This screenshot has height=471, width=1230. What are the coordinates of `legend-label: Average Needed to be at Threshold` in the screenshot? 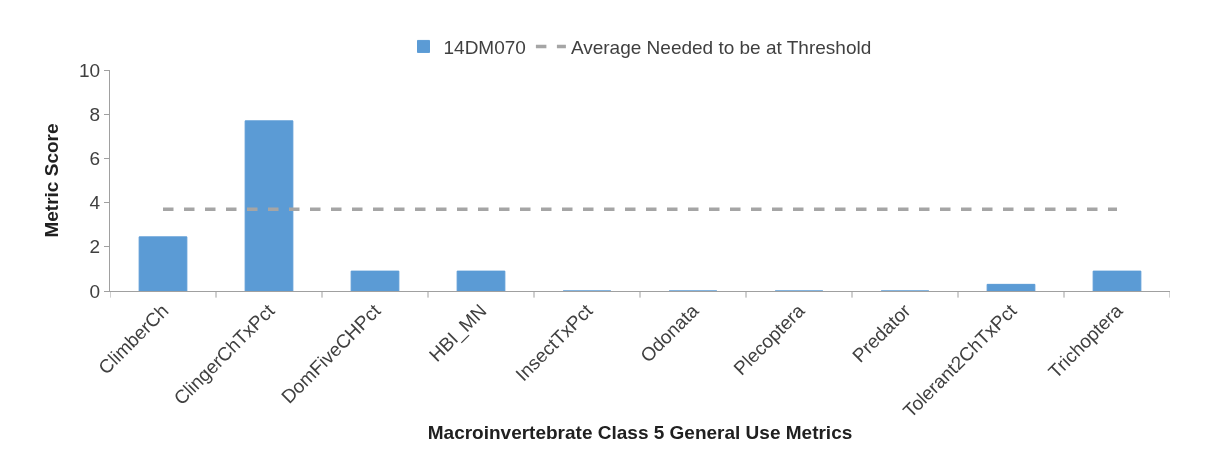 It's located at (721, 47).